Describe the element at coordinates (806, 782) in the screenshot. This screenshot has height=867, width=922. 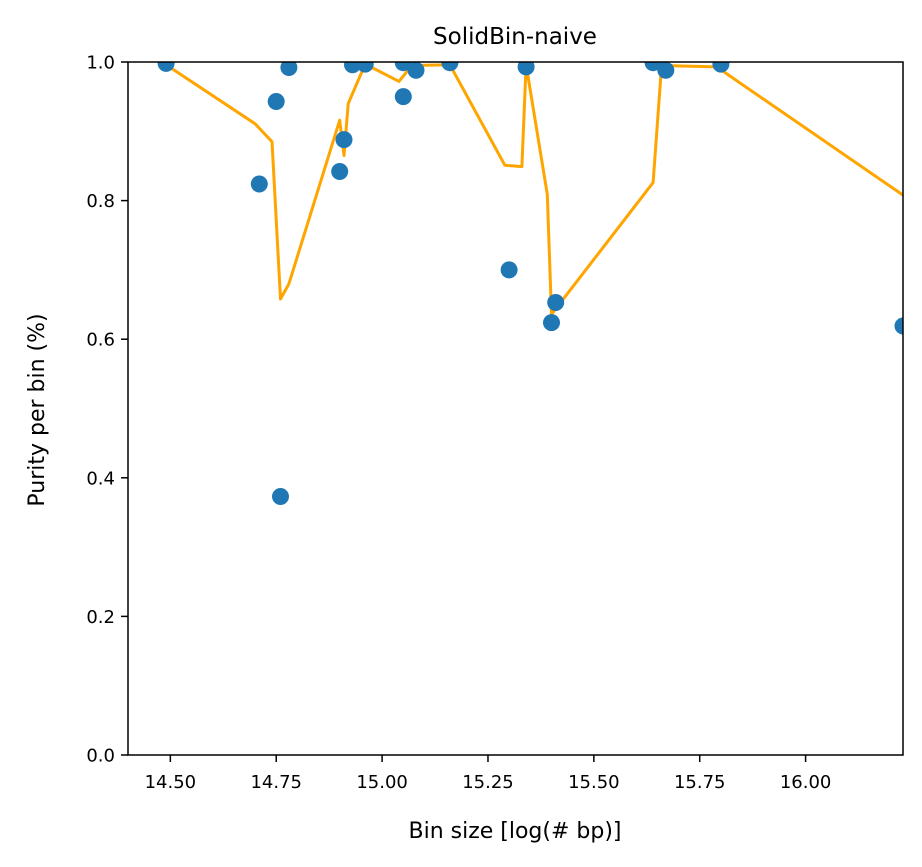
I see `x-tick-label: 16.00` at that location.